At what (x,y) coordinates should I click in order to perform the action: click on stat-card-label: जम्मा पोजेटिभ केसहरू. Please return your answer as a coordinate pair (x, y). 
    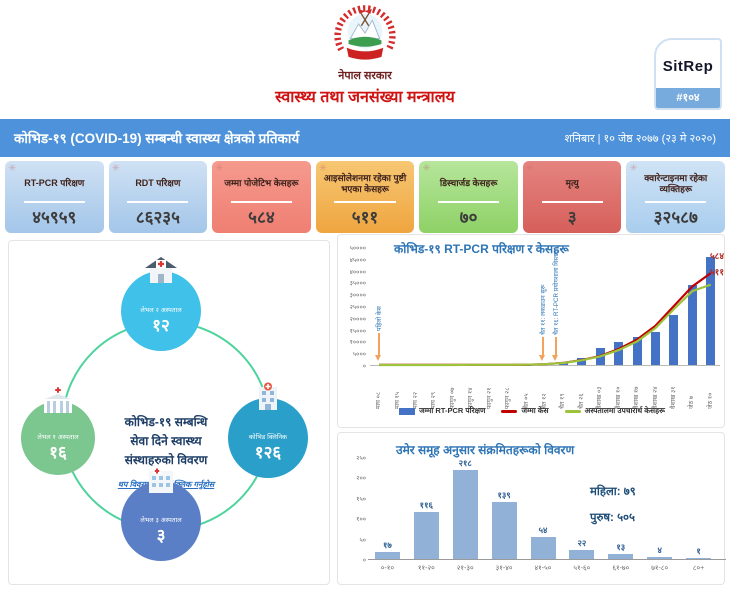
    Looking at the image, I should click on (261, 183).